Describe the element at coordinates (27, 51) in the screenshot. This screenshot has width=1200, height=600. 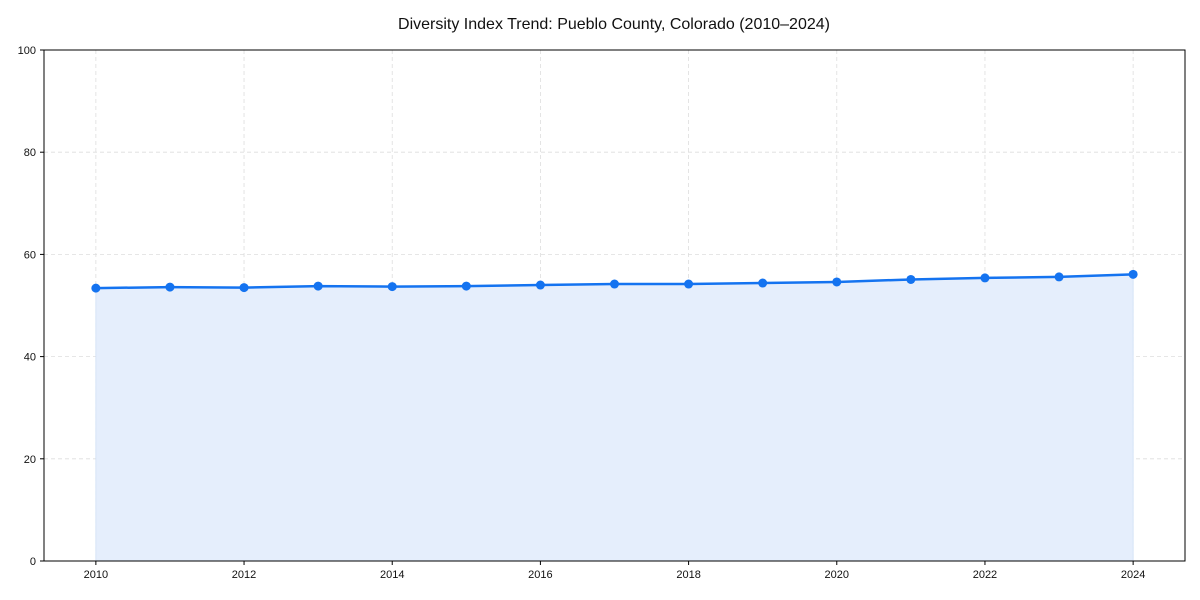
I see `y-tick-label: 100` at that location.